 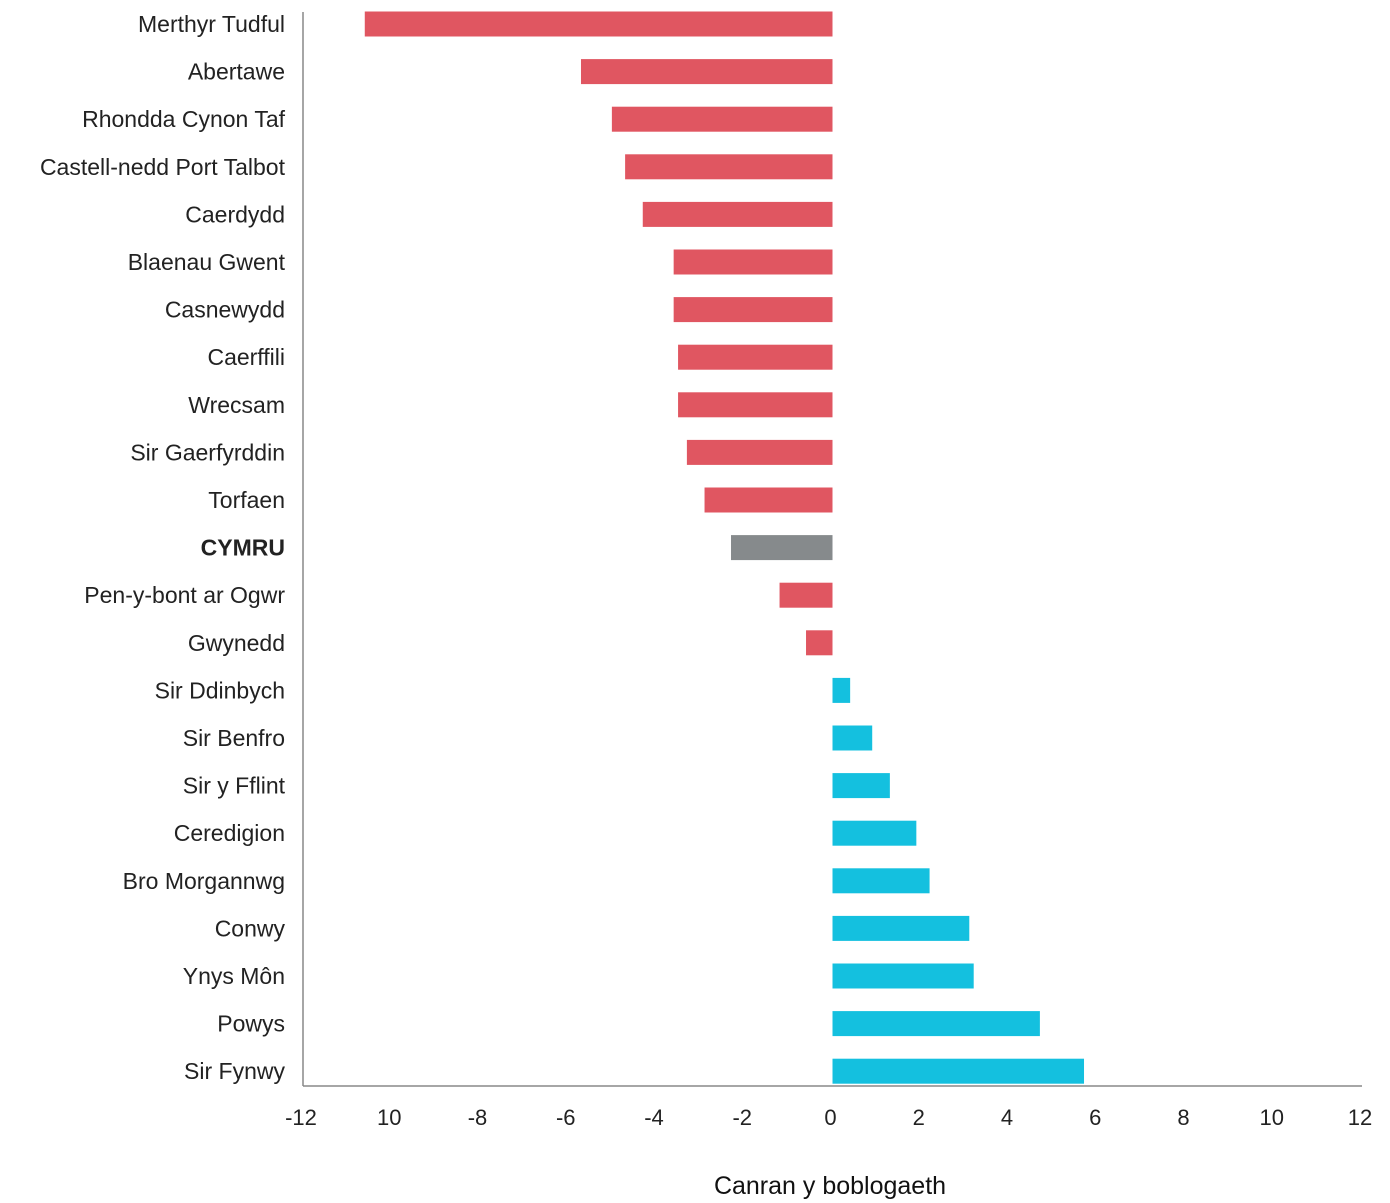 I want to click on category-label-22: Sir Fynwy, so click(x=234, y=1071).